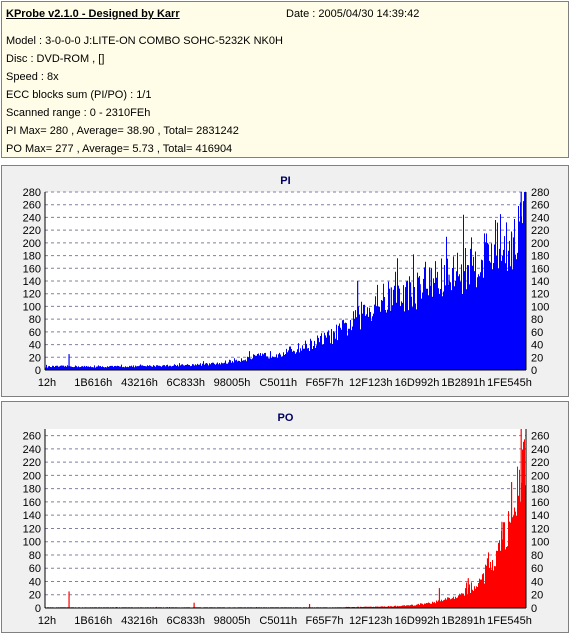 The width and height of the screenshot is (572, 636). What do you see at coordinates (32, 295) in the screenshot?
I see `pi-y-tick-left: 120` at bounding box center [32, 295].